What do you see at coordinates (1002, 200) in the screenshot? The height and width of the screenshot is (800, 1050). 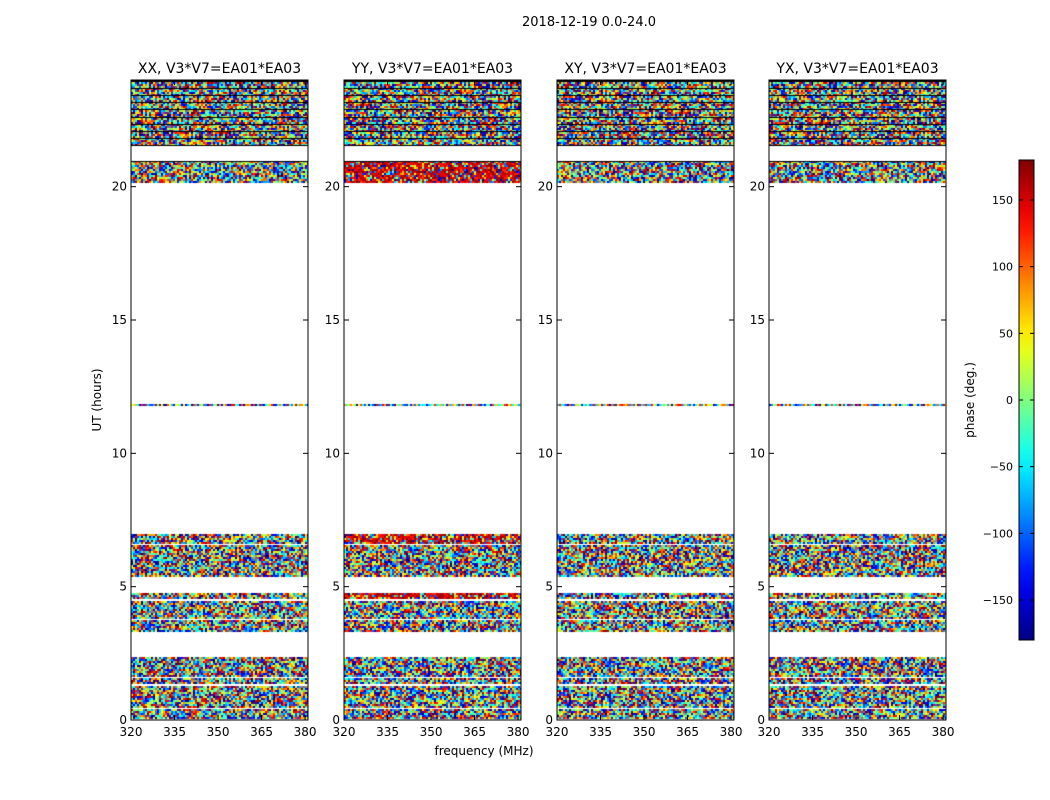 I see `colorbar-tick-label: 150` at bounding box center [1002, 200].